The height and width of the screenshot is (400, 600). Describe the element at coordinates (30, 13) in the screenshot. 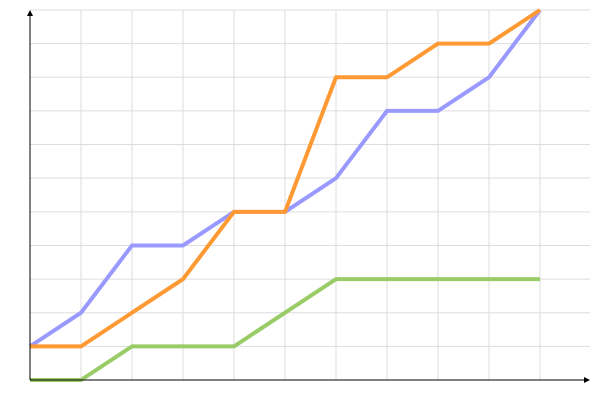

I see `y-axis-arrow-icon` at that location.